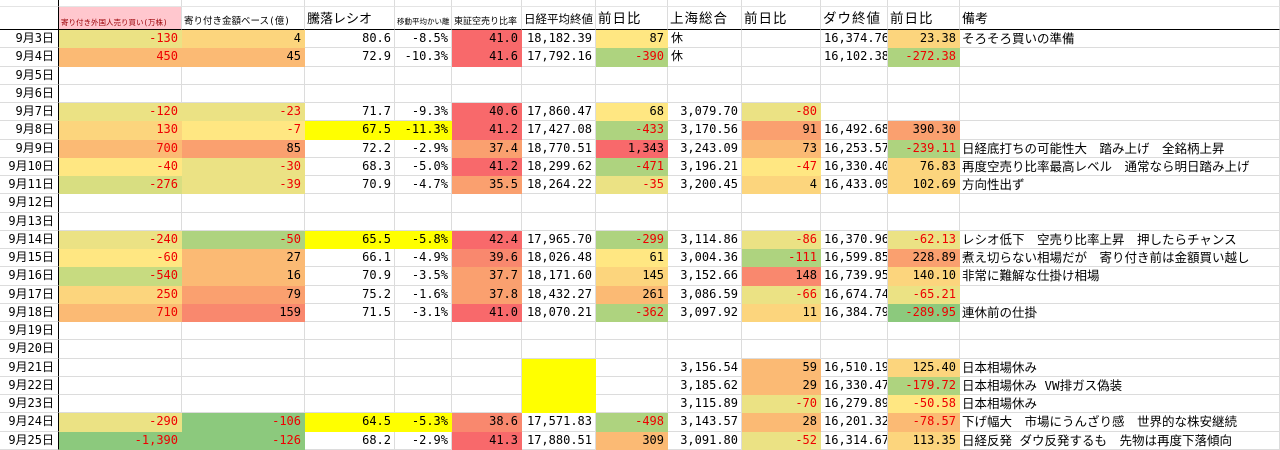 The image size is (1280, 450). What do you see at coordinates (781, 185) in the screenshot?
I see `cell: 4` at bounding box center [781, 185].